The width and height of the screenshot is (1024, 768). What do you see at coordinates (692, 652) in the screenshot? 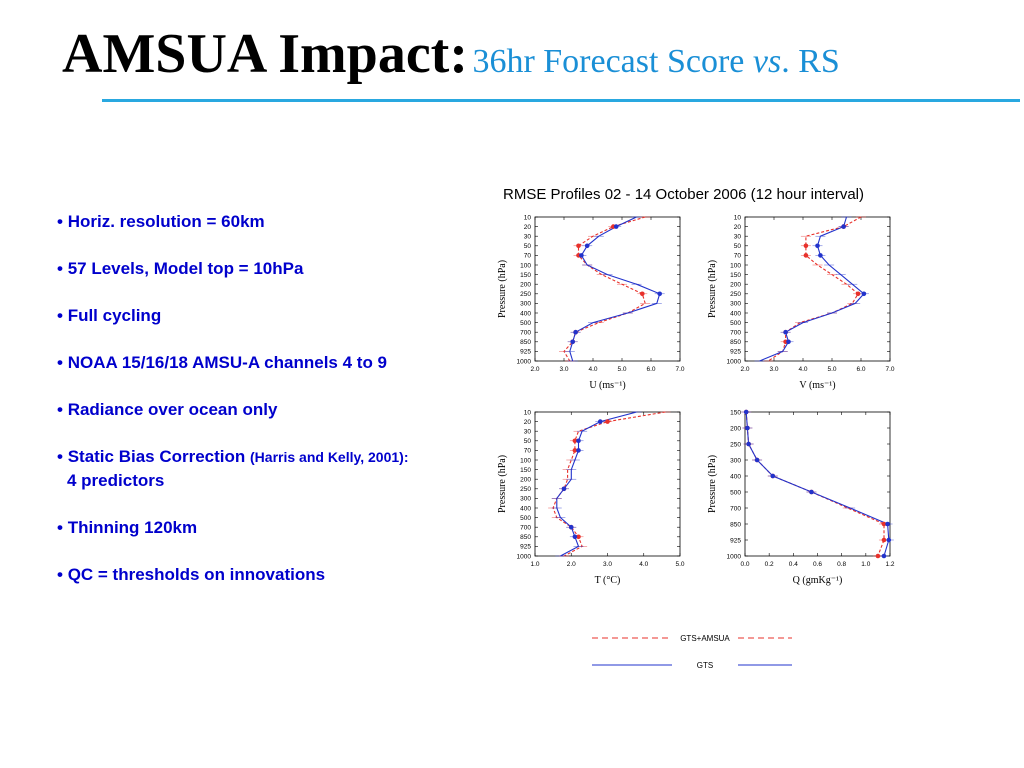
I see `chart-legend: GTS+AMSUA GTS` at bounding box center [692, 652].